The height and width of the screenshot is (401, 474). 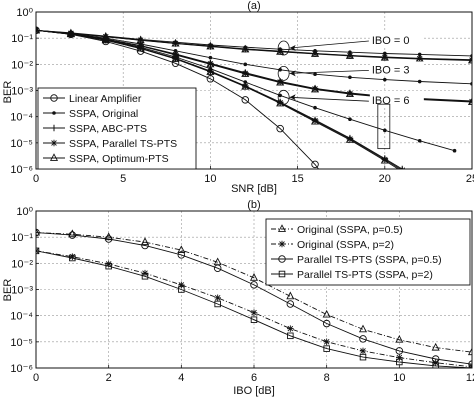 I want to click on x-tick-label: 2, so click(x=109, y=378).